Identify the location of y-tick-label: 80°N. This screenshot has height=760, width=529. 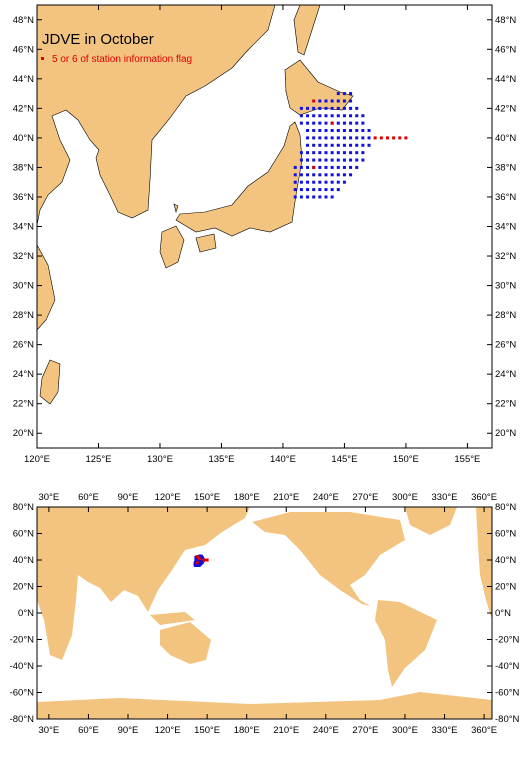
(23, 507).